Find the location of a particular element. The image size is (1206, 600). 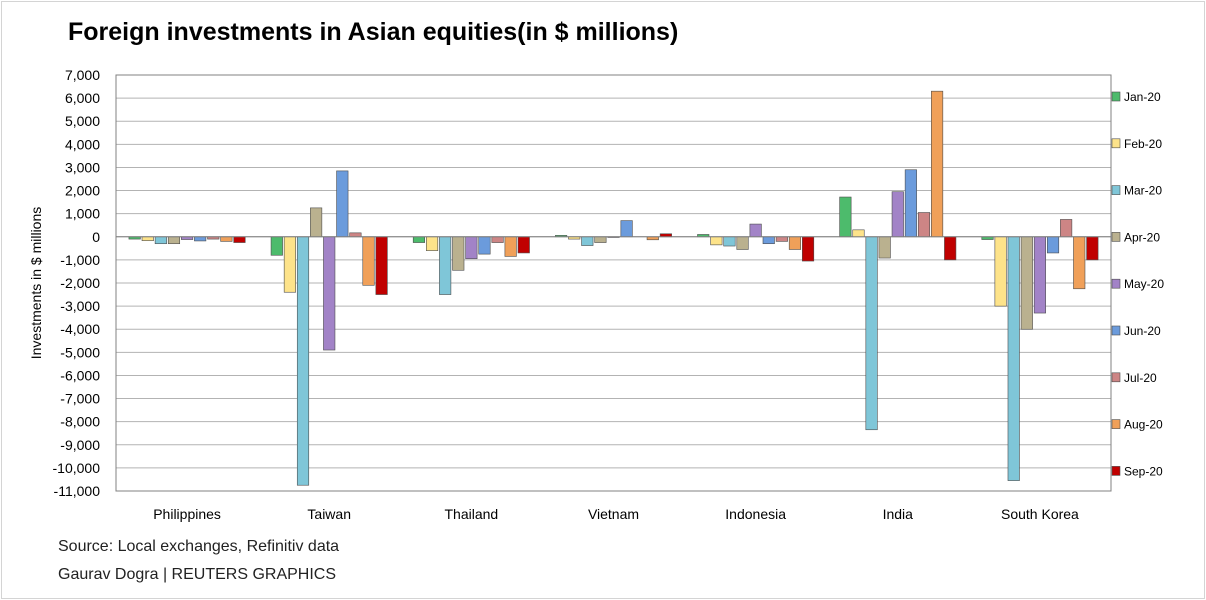

legend-label: Jul-20 is located at coordinates (1140, 378).